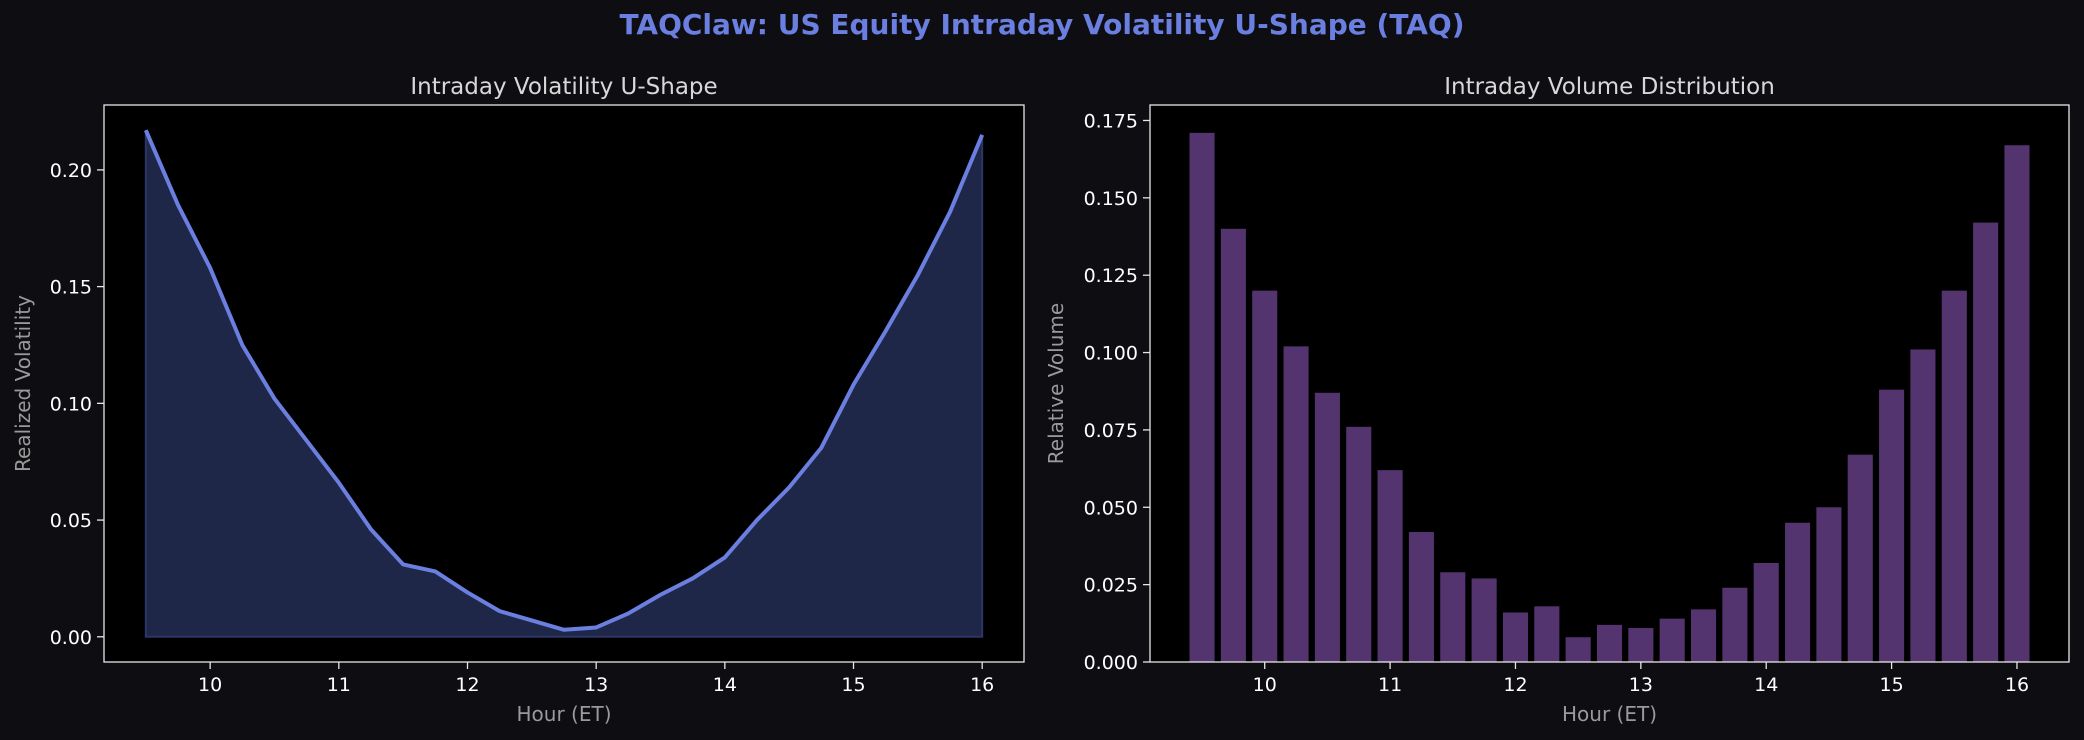 The width and height of the screenshot is (2084, 740). Describe the element at coordinates (1111, 199) in the screenshot. I see `y-tick-label: 0.150` at that location.